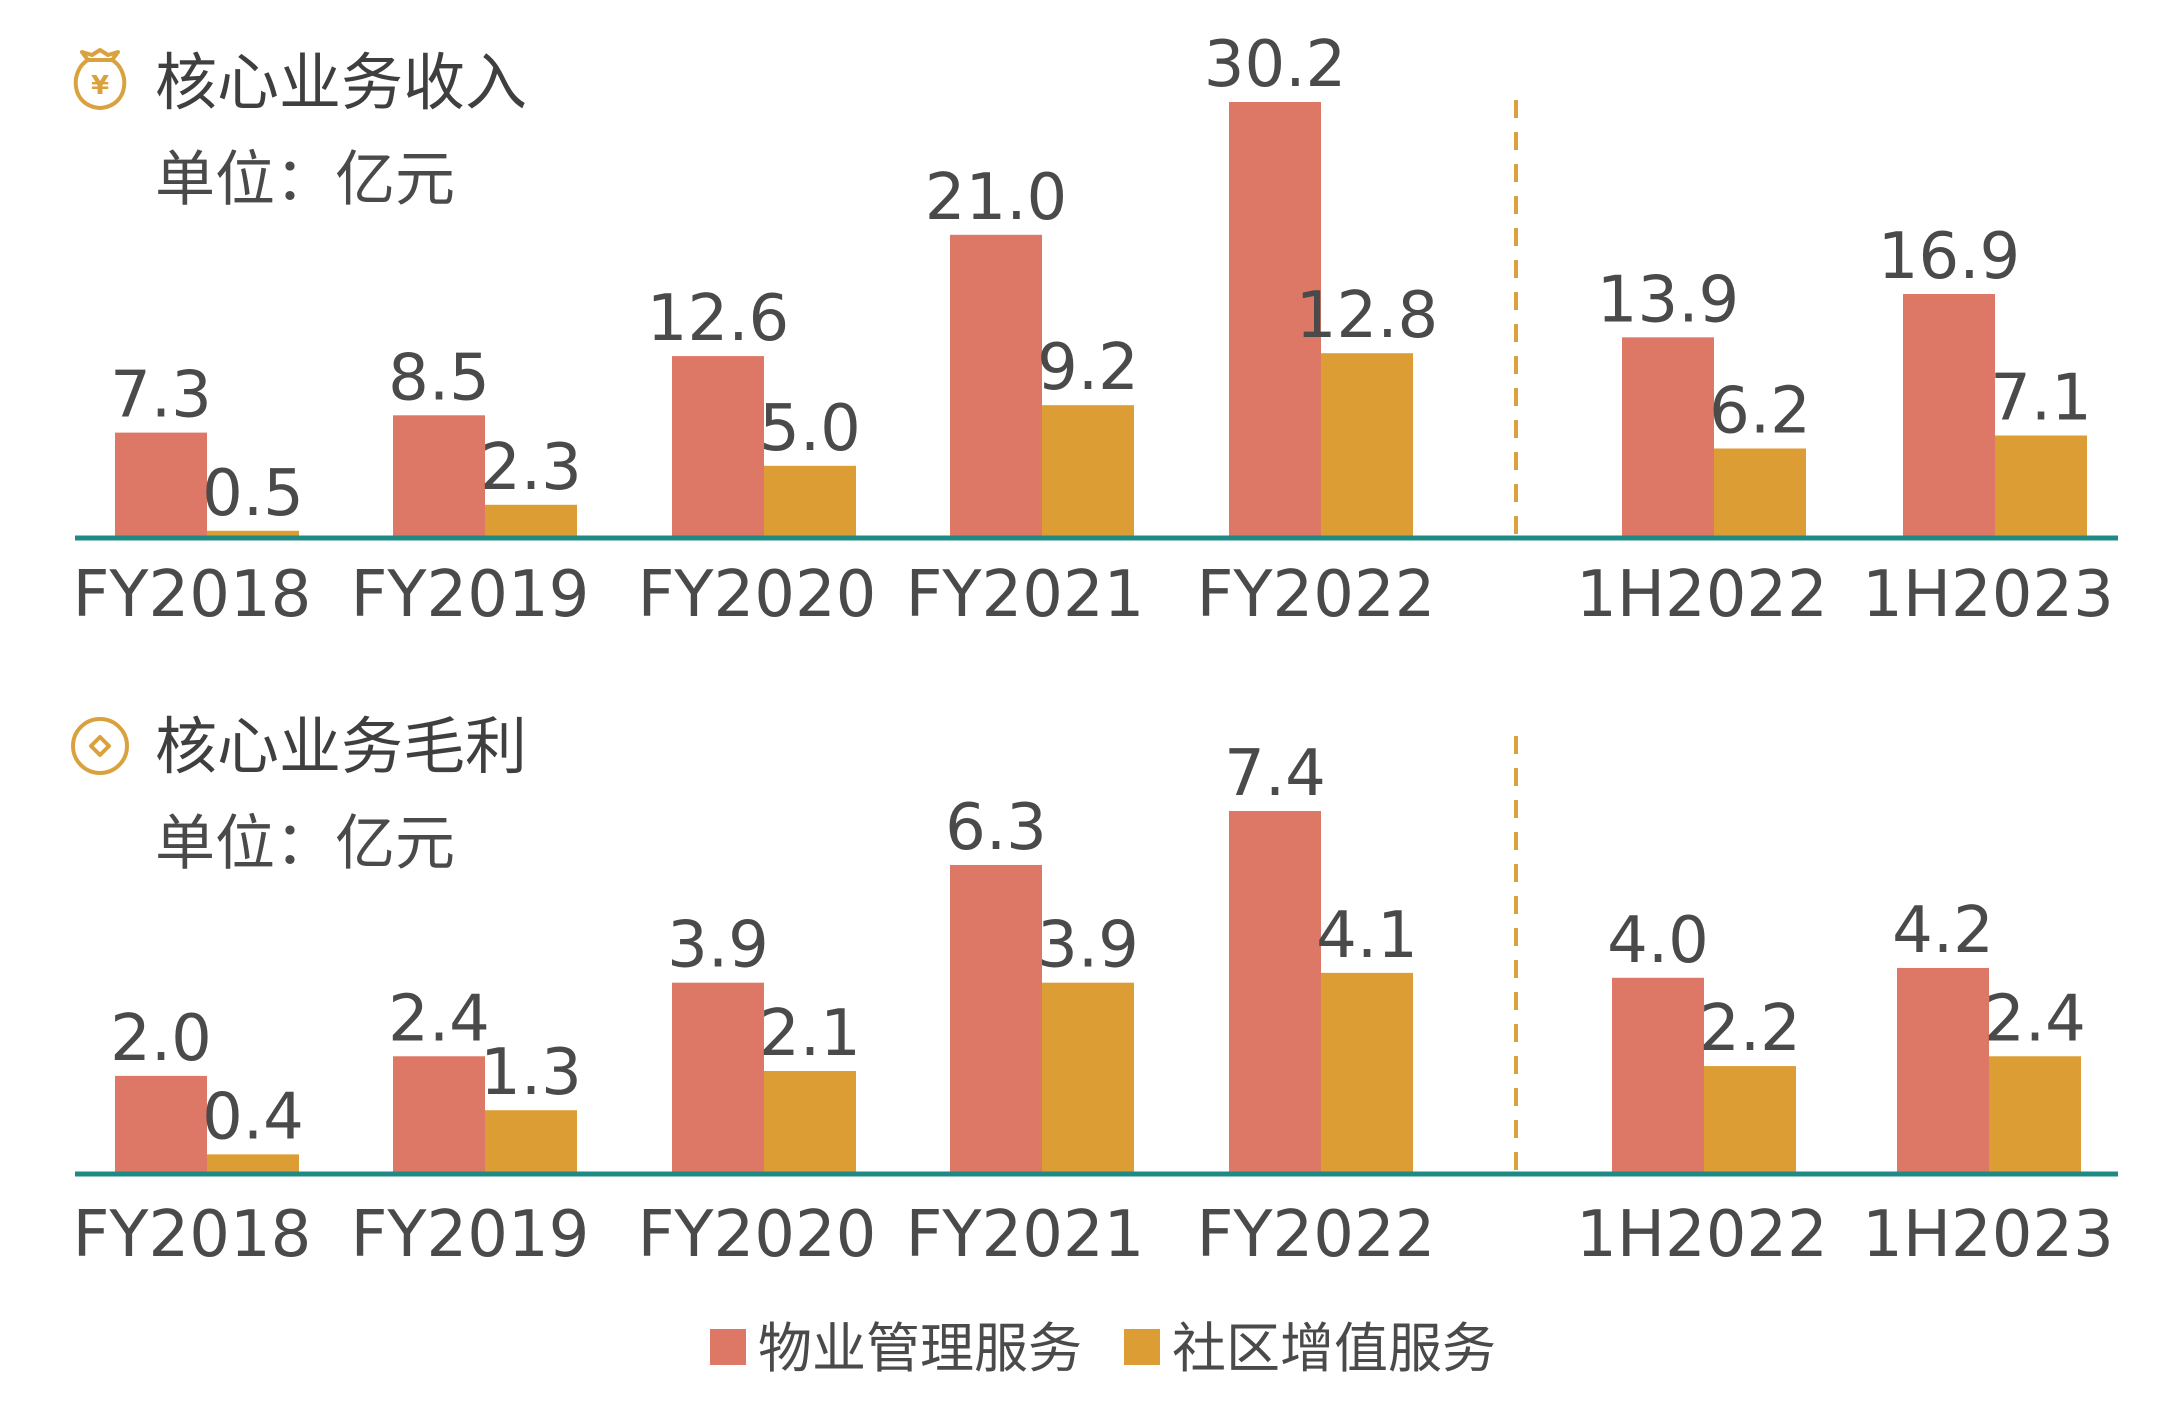 The width and height of the screenshot is (2167, 1411). Describe the element at coordinates (1103, 1348) in the screenshot. I see `legend: 物业管理服务 社区增值服务` at that location.